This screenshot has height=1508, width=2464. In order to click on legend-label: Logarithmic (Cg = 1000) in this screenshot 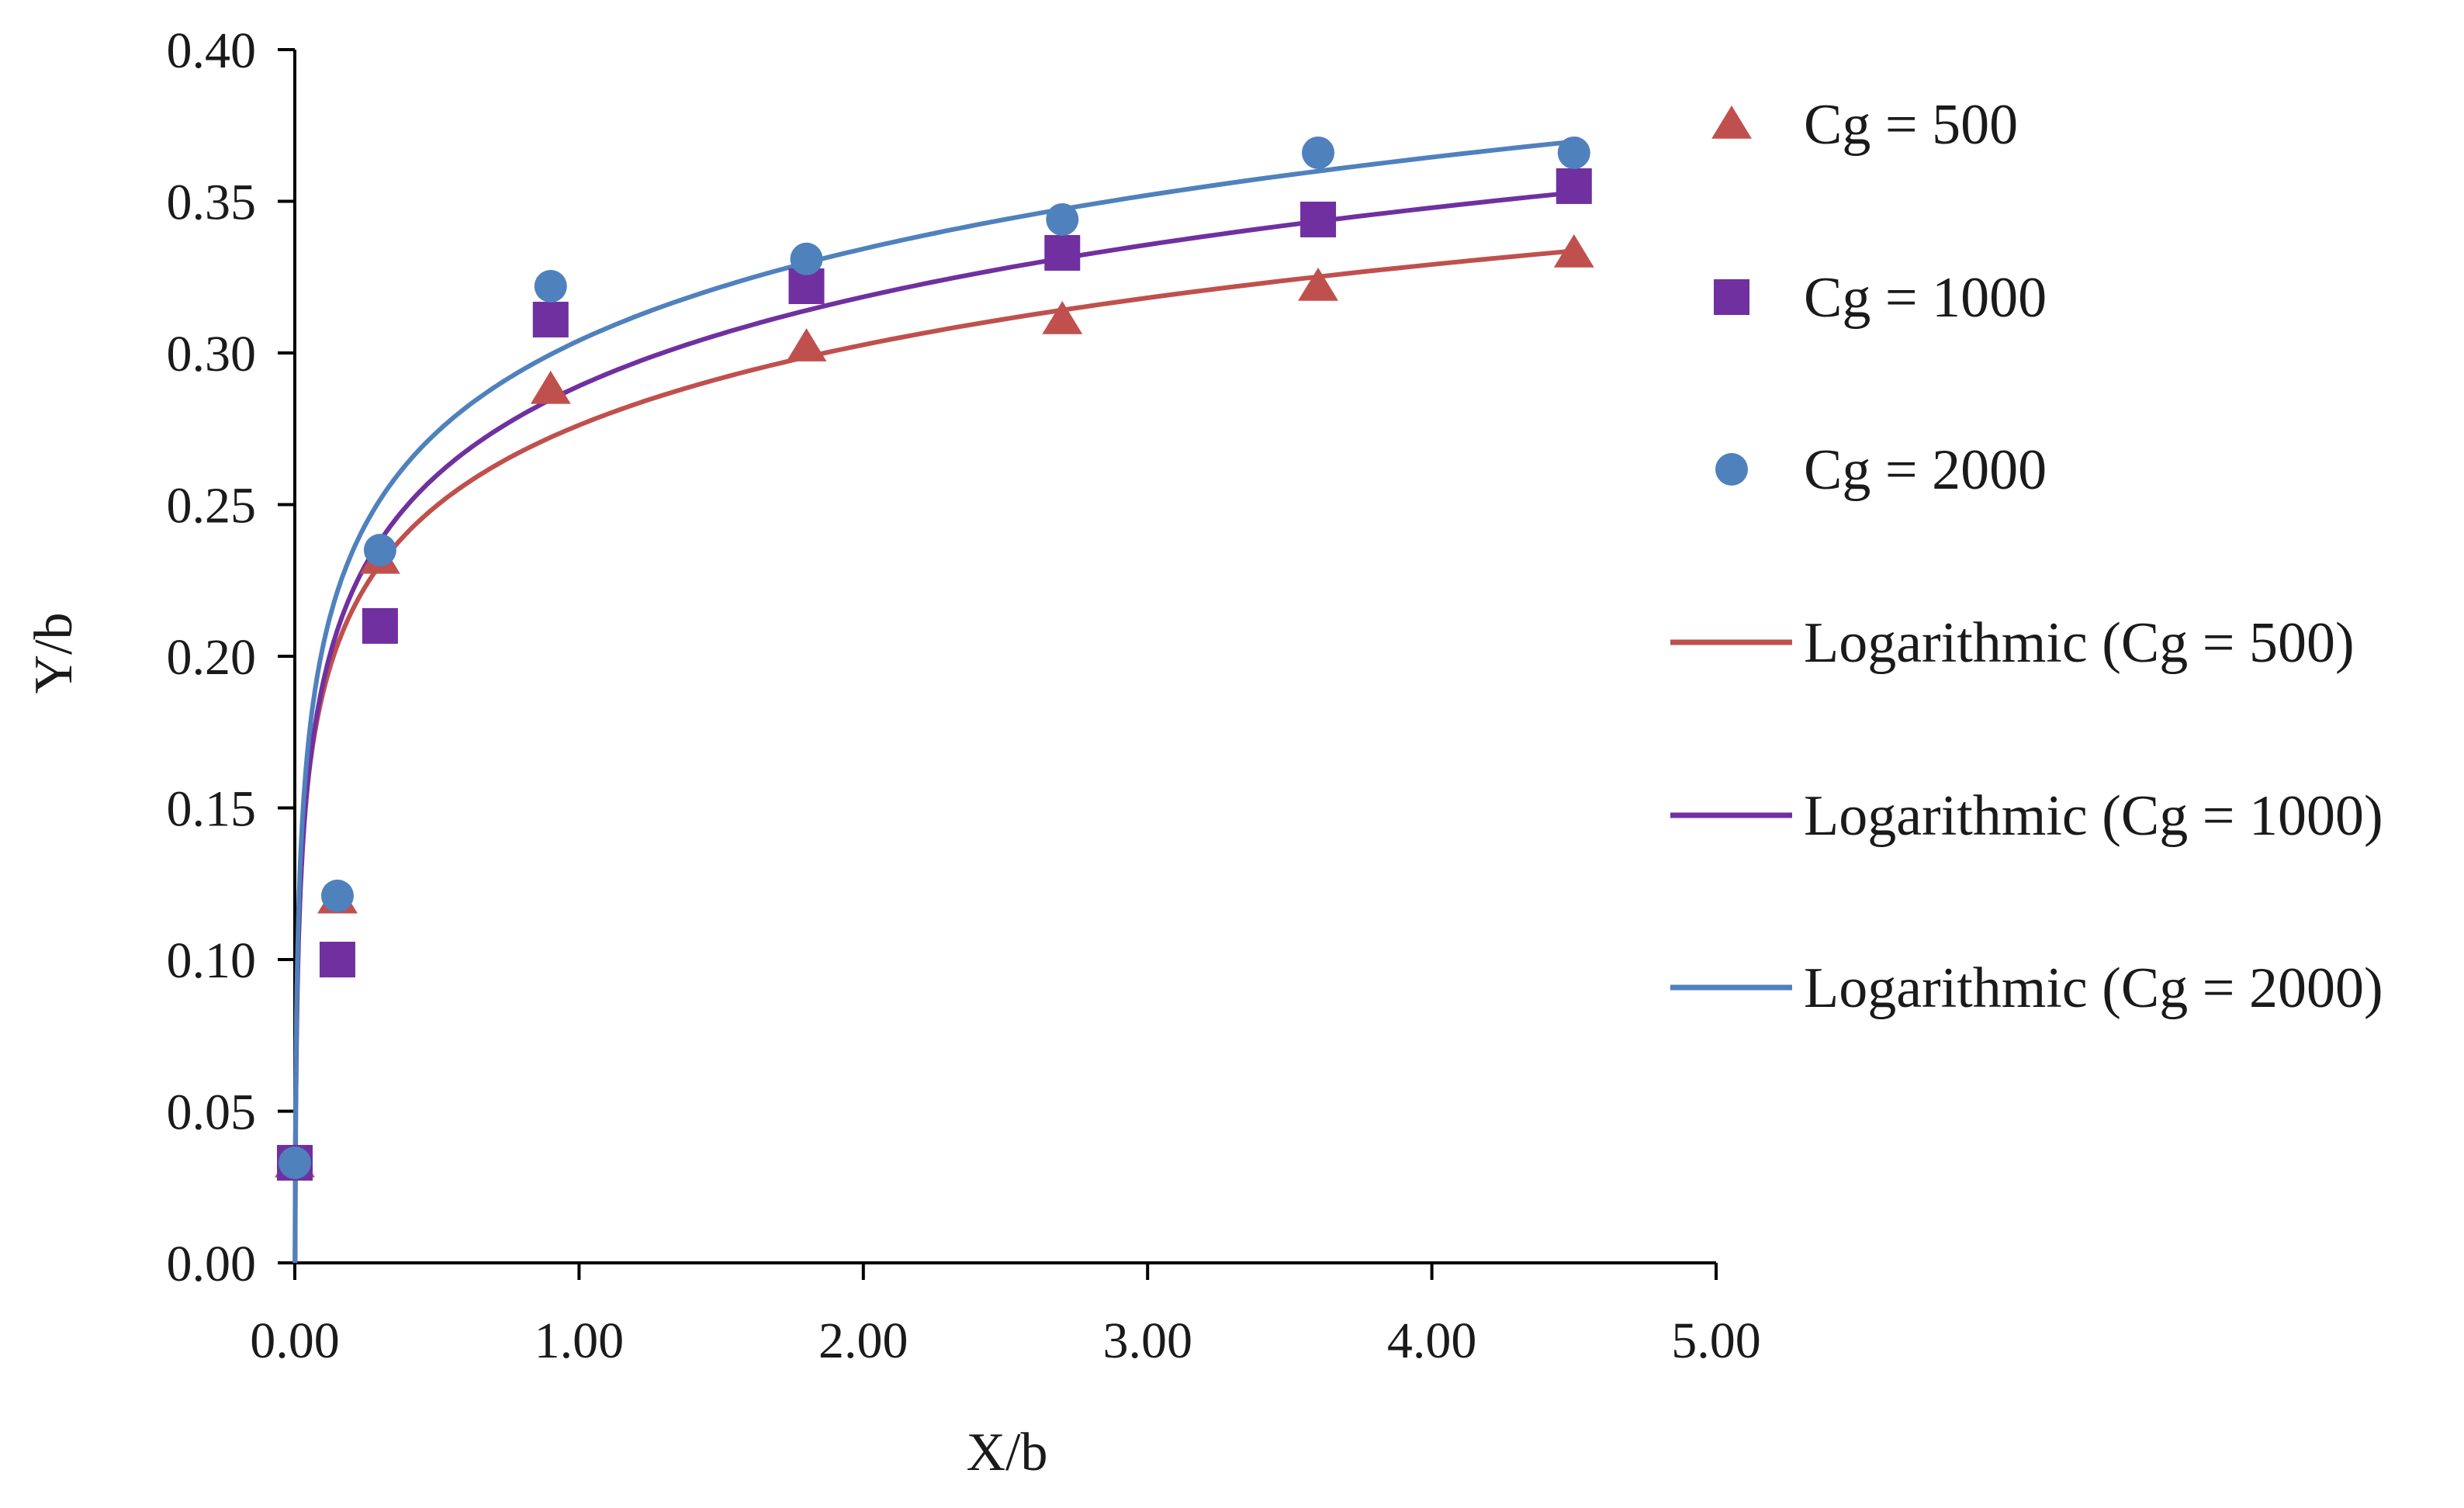, I will do `click(2093, 816)`.